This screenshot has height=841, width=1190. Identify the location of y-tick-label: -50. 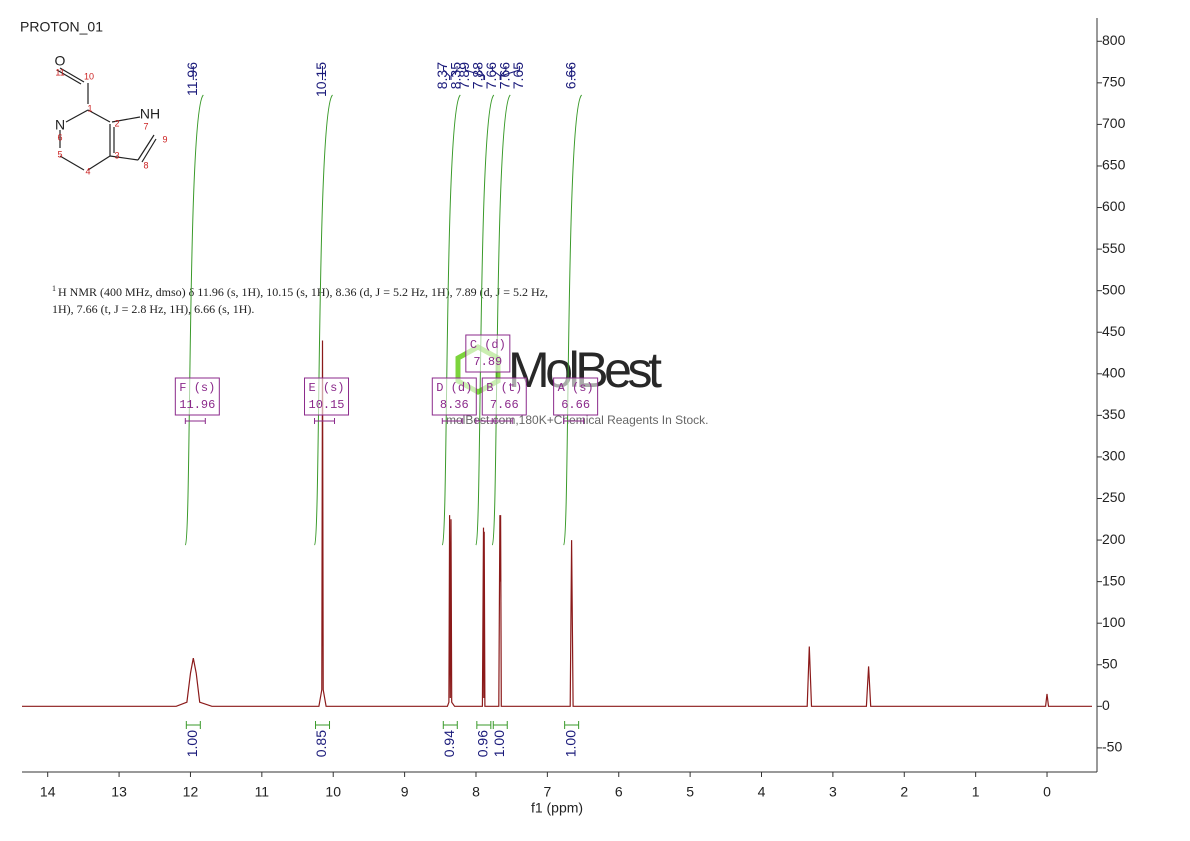
(1112, 747).